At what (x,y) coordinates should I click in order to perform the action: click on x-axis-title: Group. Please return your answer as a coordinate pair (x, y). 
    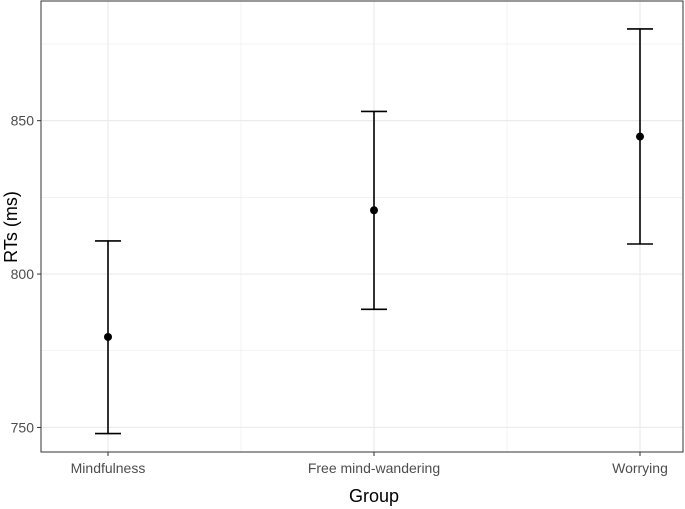
    Looking at the image, I should click on (374, 496).